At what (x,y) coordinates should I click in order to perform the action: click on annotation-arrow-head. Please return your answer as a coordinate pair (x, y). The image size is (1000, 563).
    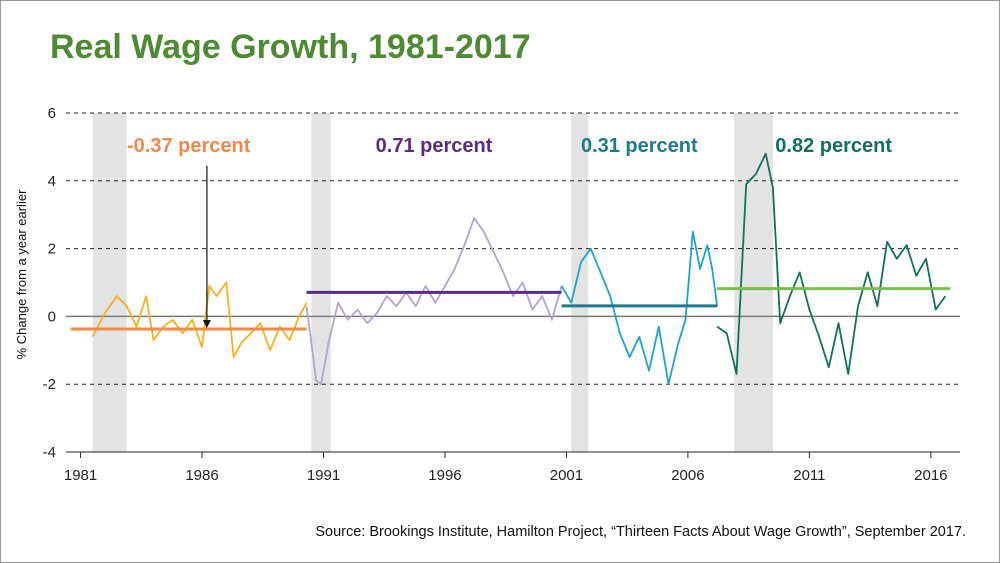
    Looking at the image, I should click on (206, 323).